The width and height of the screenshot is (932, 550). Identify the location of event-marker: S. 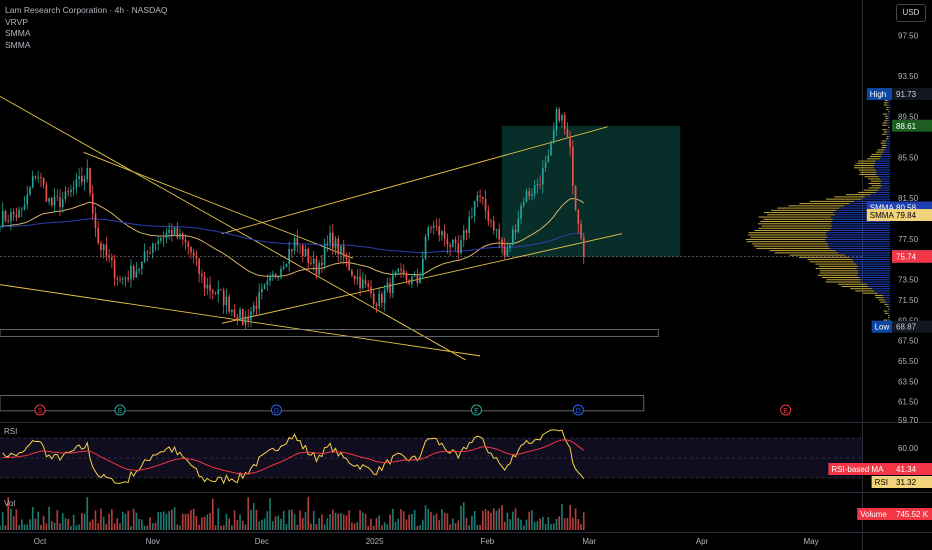
(40, 410).